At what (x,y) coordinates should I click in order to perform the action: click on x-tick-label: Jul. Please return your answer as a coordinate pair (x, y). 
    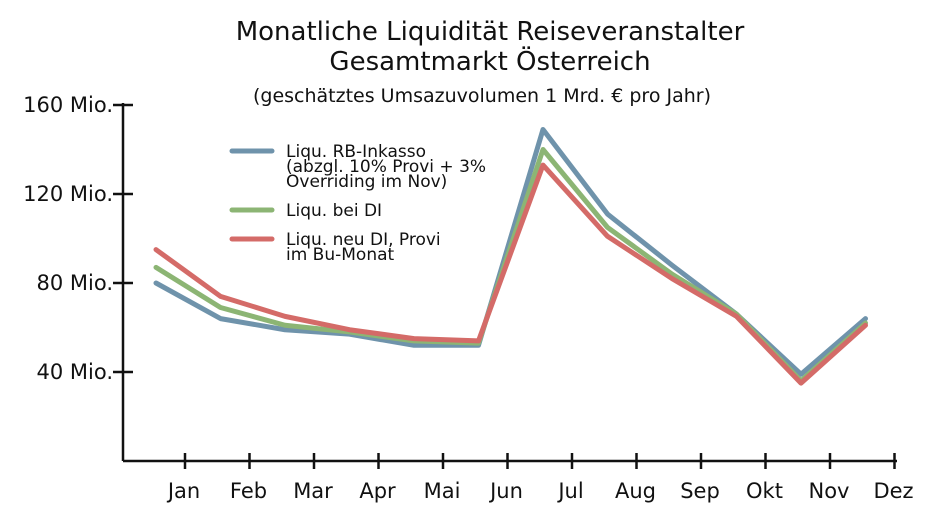
    Looking at the image, I should click on (569, 491).